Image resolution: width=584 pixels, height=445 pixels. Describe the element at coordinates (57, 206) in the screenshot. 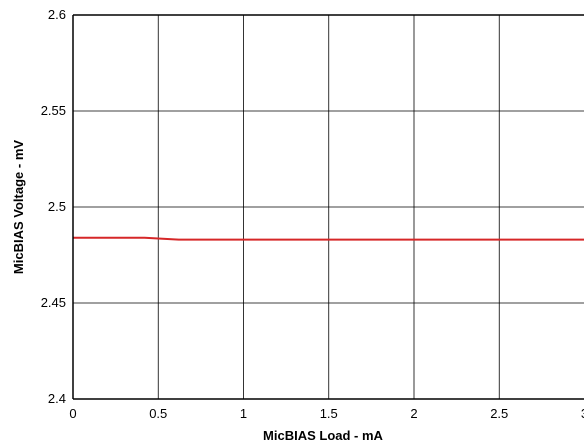

I see `y-tick-label: 2.5` at that location.